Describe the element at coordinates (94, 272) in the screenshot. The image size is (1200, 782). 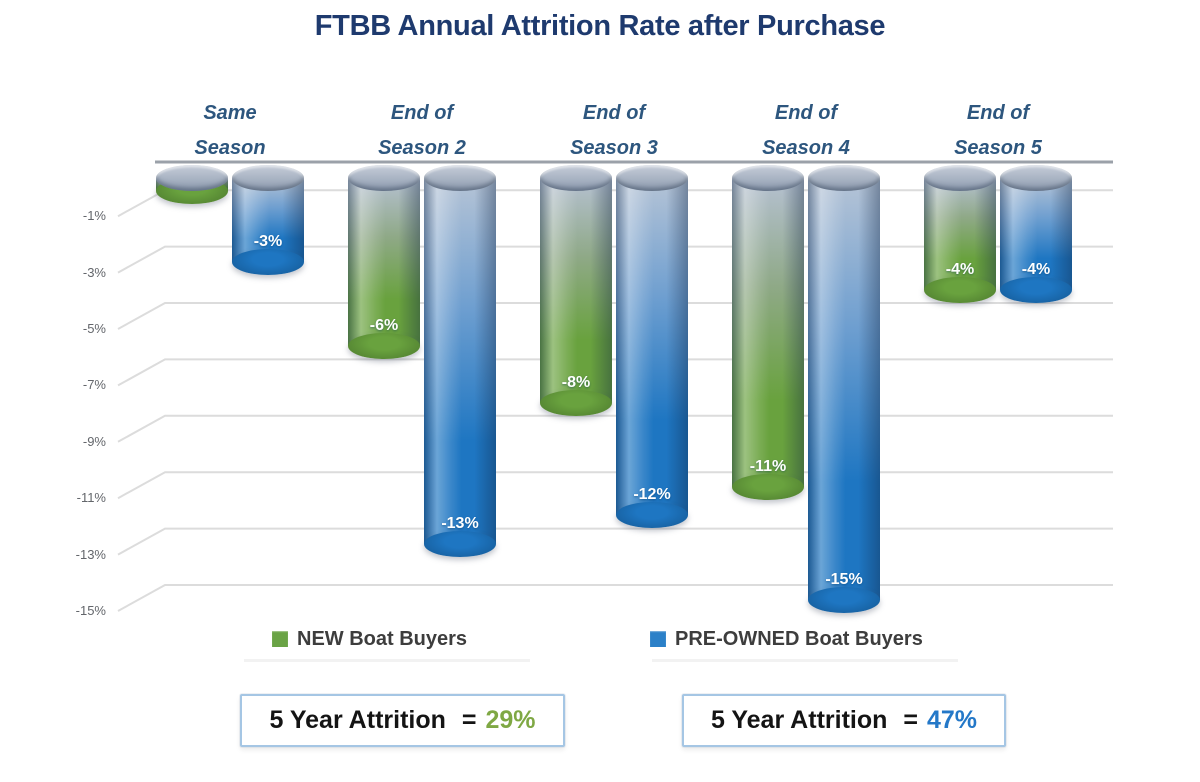
I see `y-axis-tick-label: -3%` at that location.